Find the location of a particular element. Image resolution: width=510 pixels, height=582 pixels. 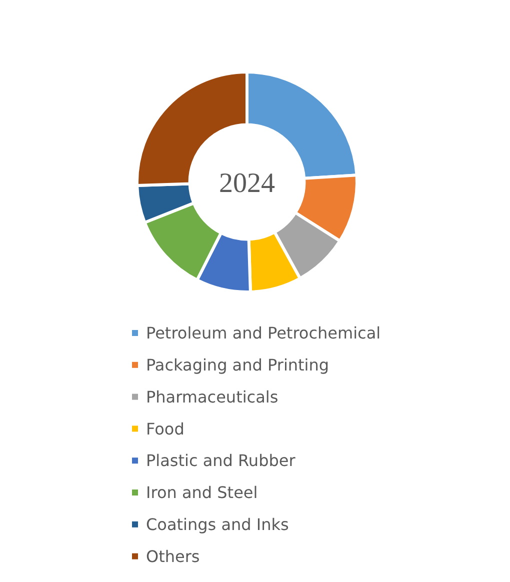

legend-label: Iron and Steel is located at coordinates (202, 492).